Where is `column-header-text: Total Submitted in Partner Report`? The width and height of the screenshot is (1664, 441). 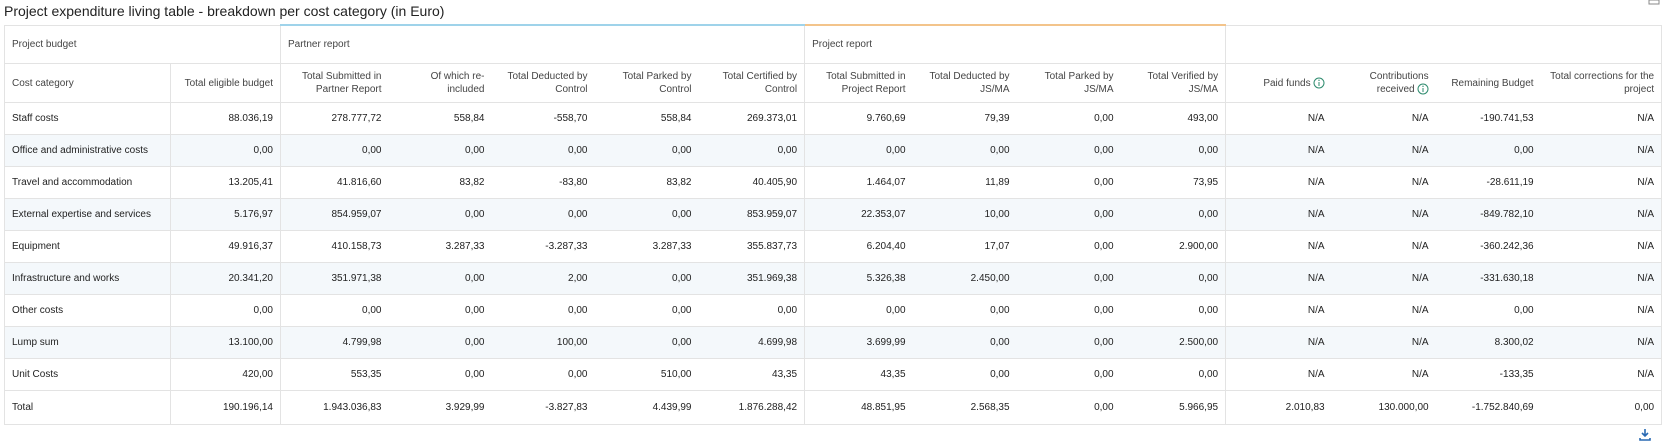
column-header-text: Total Submitted in Partner Report is located at coordinates (342, 83).